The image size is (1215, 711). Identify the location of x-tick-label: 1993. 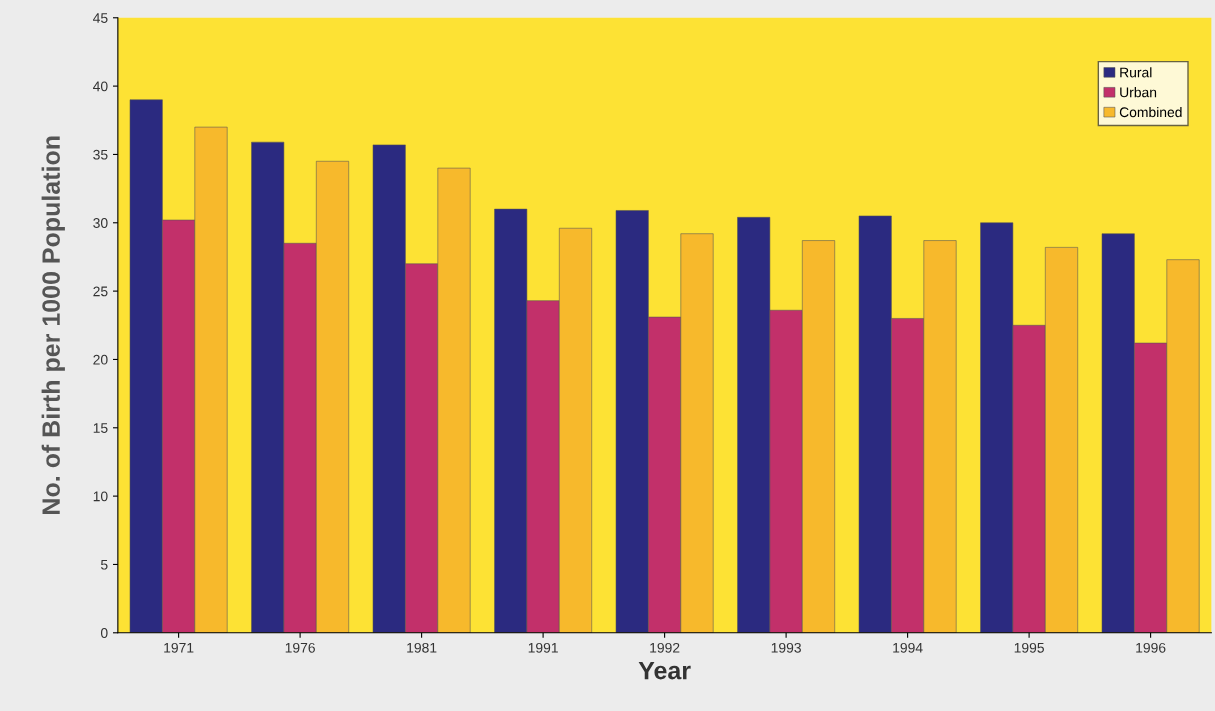
(786, 647).